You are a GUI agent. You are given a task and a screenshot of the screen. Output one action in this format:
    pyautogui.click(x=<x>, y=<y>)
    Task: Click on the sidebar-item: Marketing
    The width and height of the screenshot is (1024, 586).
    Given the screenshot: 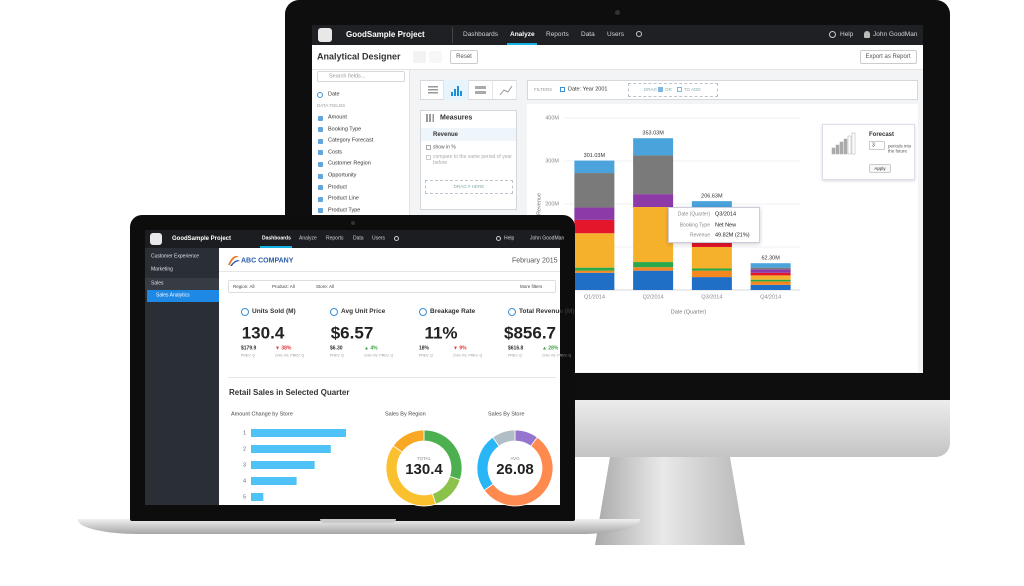 What is the action you would take?
    pyautogui.click(x=162, y=269)
    